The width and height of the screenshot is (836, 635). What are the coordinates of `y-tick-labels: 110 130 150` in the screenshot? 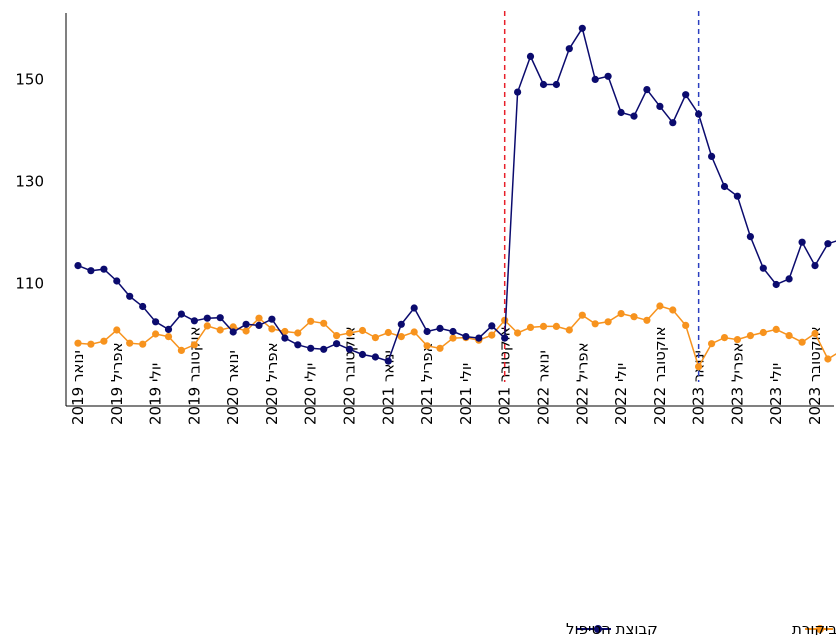 It's located at (29, 181).